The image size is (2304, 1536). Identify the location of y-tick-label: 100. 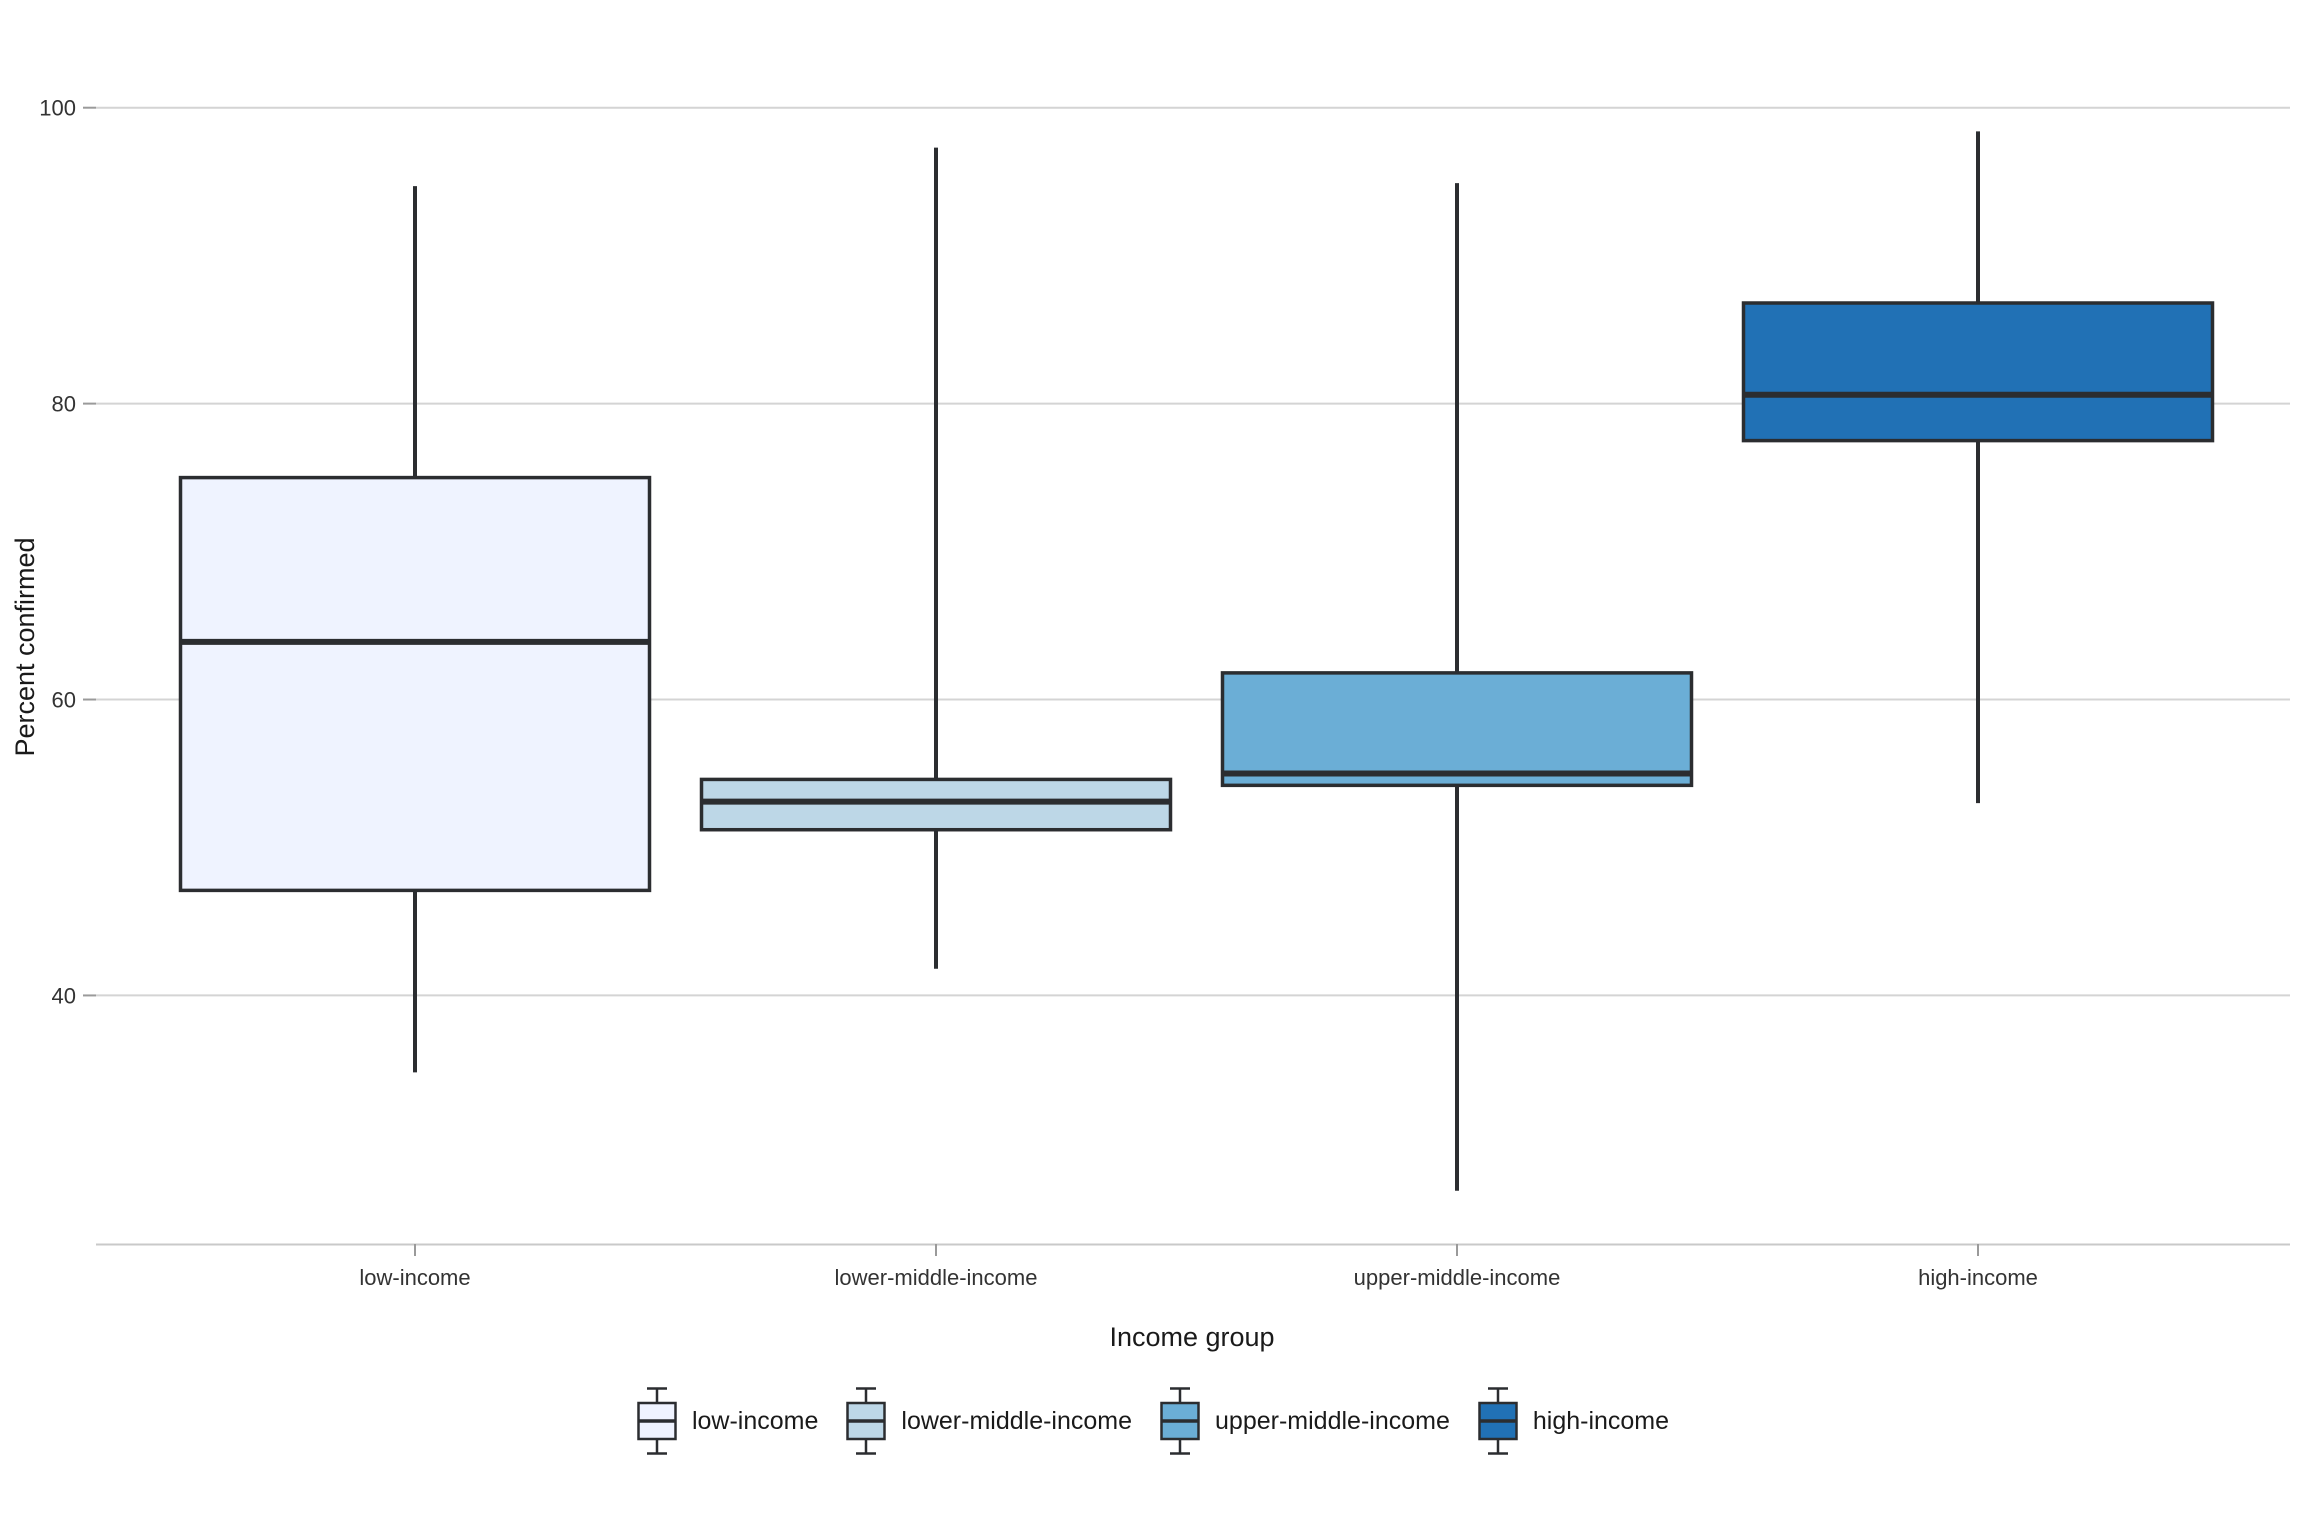
(57, 108).